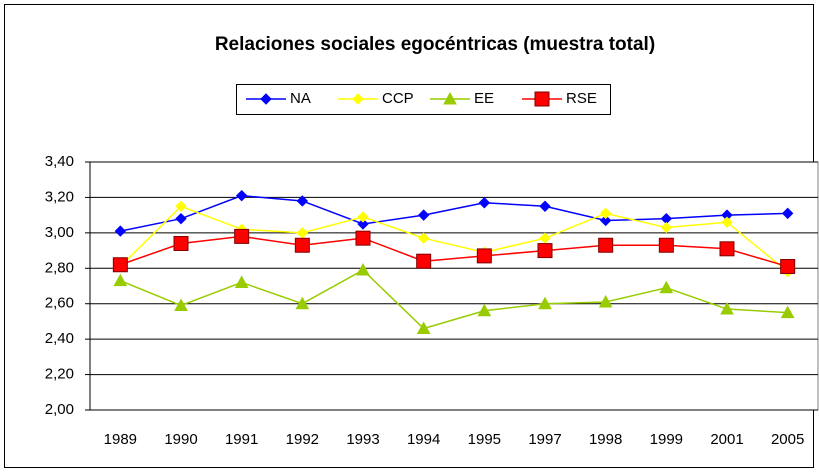 This screenshot has width=819, height=473. Describe the element at coordinates (59, 161) in the screenshot. I see `y-tick-label: 3,40` at that location.